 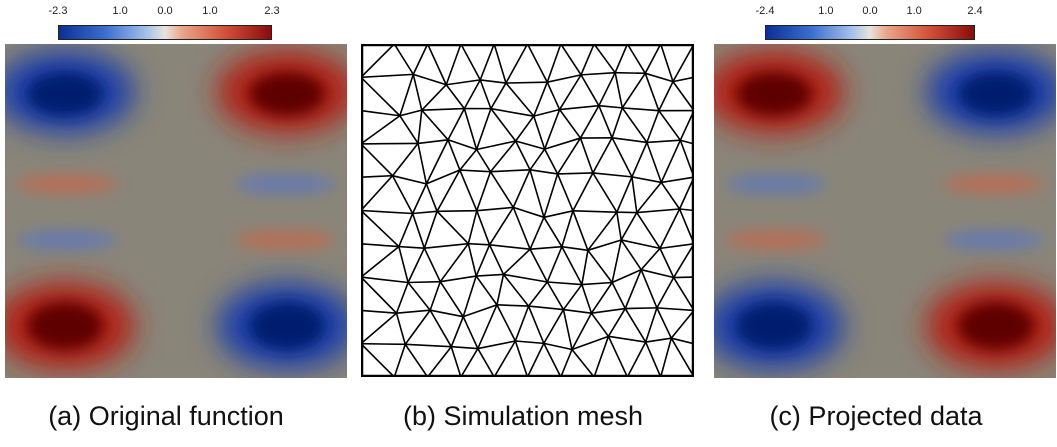 I want to click on colorbar-a-tick-3: 1.0, so click(x=210, y=11).